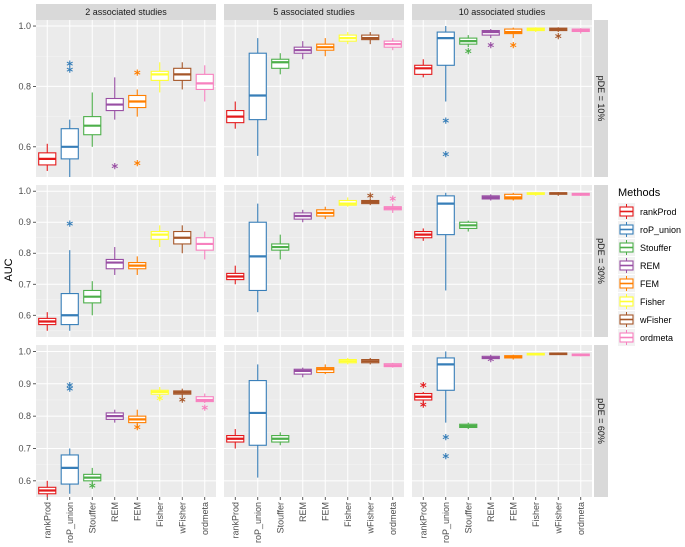  Describe the element at coordinates (24, 384) in the screenshot. I see `y-tick-label: 0.9` at that location.